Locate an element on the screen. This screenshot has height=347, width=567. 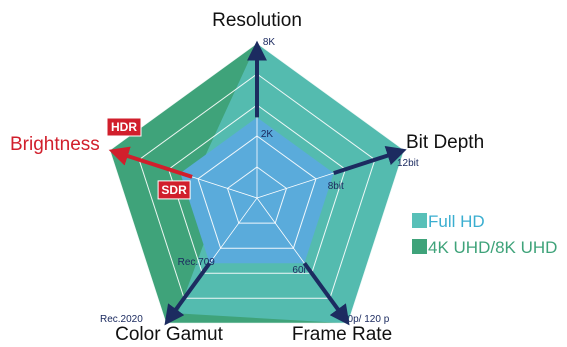
legend-swatch-full-hd is located at coordinates (419, 220).